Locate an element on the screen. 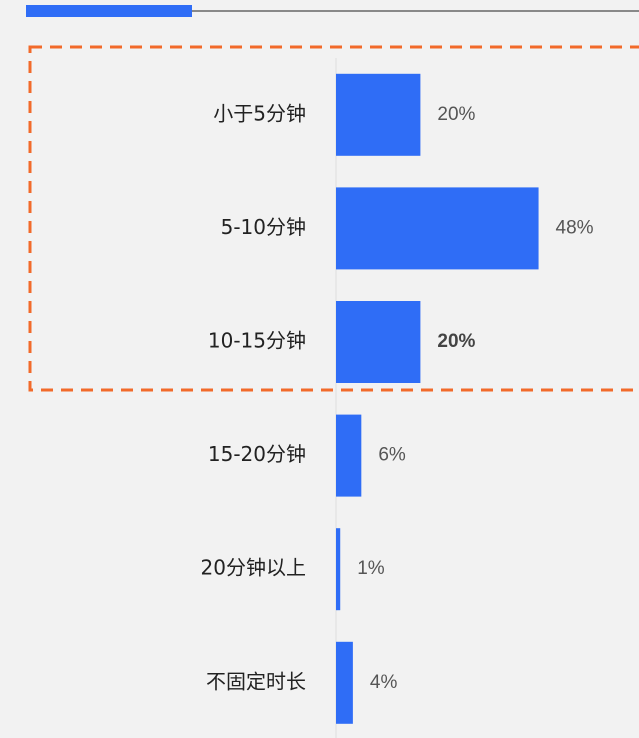 The width and height of the screenshot is (639, 738). category-label: 小于5分钟 is located at coordinates (259, 113).